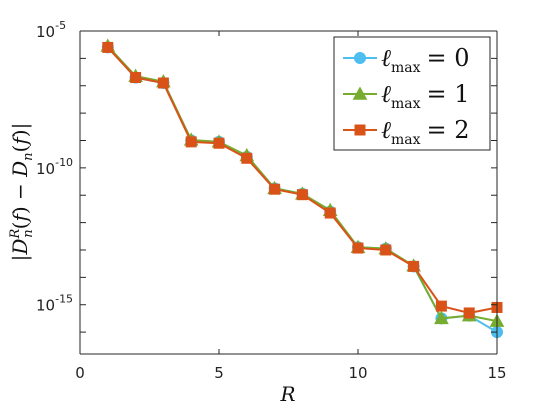 The image size is (548, 411). Describe the element at coordinates (219, 373) in the screenshot. I see `x-tick-label: 5` at that location.